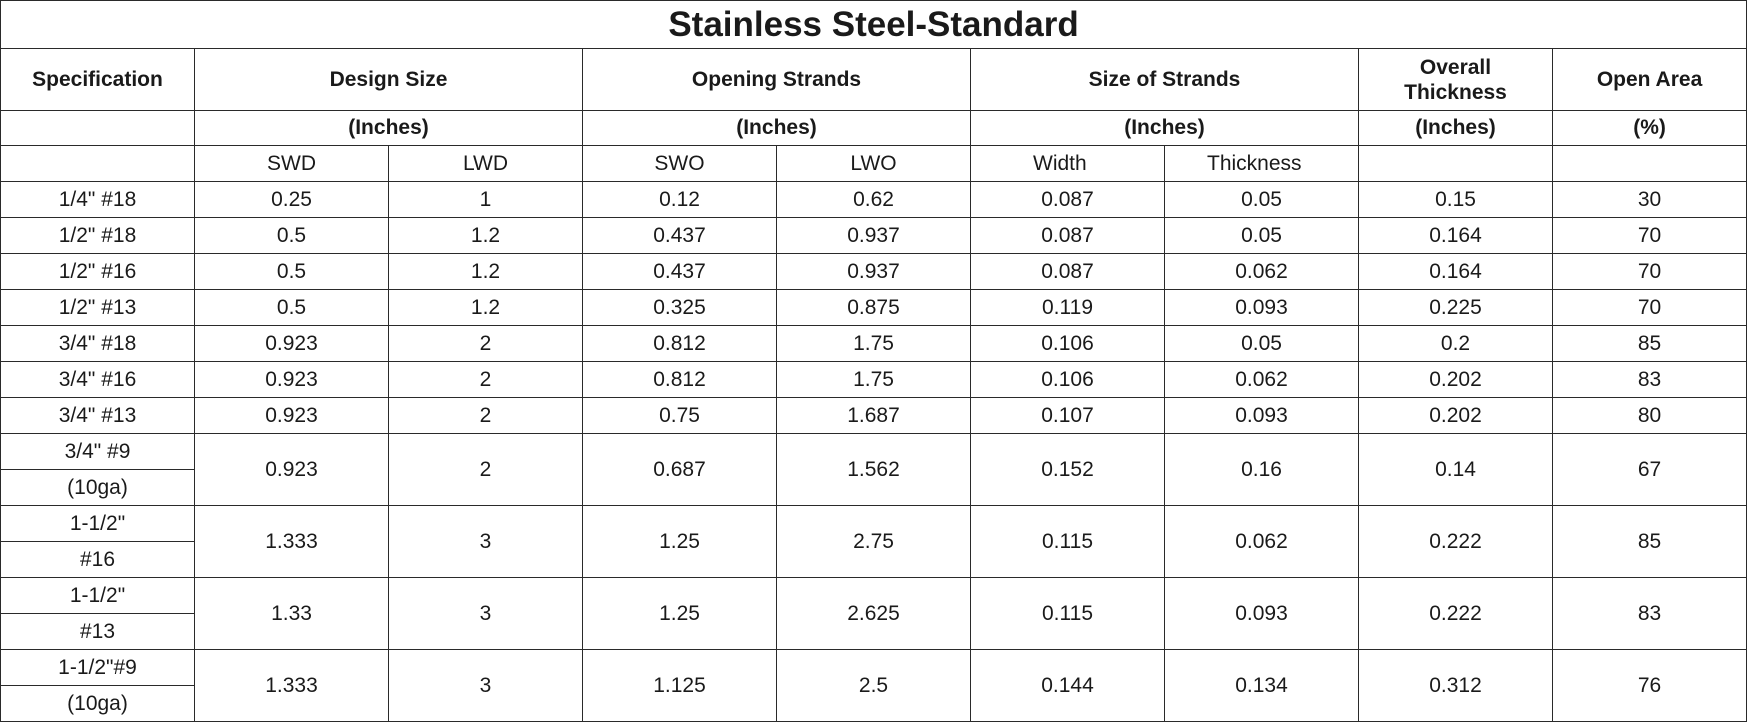 The height and width of the screenshot is (723, 1747). What do you see at coordinates (97, 163) in the screenshot?
I see `subheader-empty` at bounding box center [97, 163].